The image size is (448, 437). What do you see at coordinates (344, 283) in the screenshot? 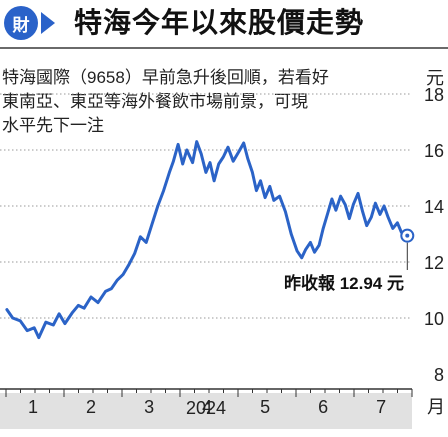
I see `last-price-annotation: 昨收報 12.94 元` at bounding box center [344, 283].